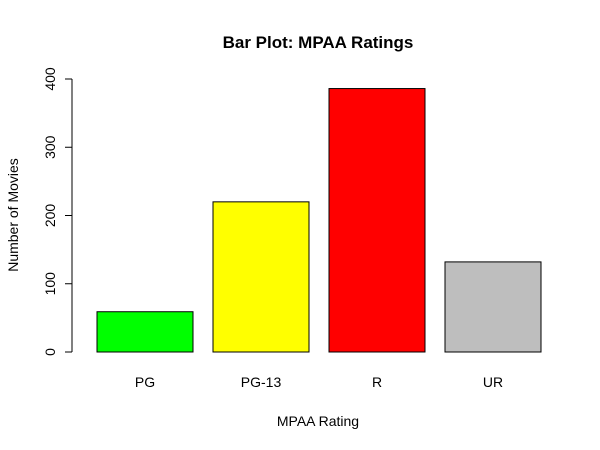  Describe the element at coordinates (145, 382) in the screenshot. I see `x-tick-label: PG` at that location.